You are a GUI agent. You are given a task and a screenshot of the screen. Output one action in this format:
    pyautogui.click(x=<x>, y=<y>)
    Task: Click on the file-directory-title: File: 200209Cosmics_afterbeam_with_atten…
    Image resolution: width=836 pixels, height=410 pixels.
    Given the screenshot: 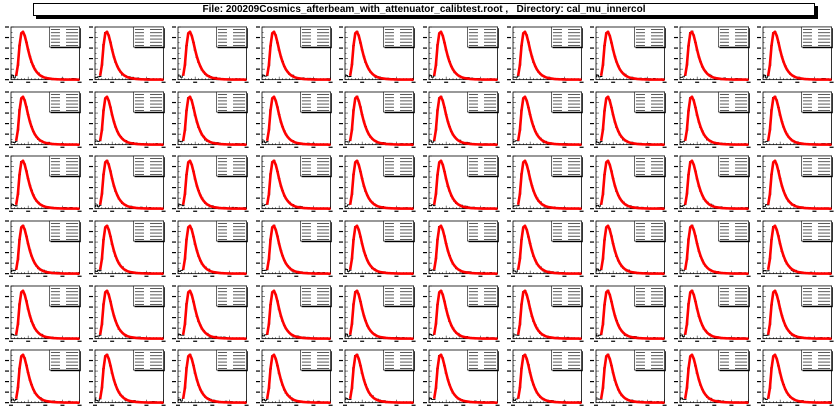 What is the action you would take?
    pyautogui.click(x=424, y=9)
    